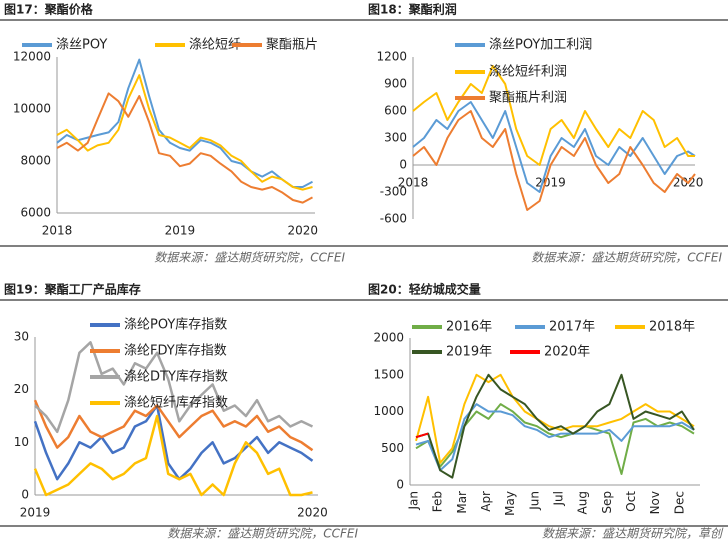 This screenshot has height=546, width=728. What do you see at coordinates (393, 219) in the screenshot?
I see `y-tick-label: -600` at bounding box center [393, 219].